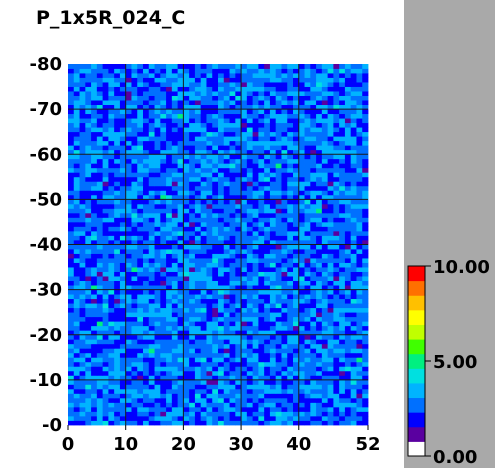 The height and width of the screenshot is (468, 495). What do you see at coordinates (45, 109) in the screenshot?
I see `y-tick-label: -70` at bounding box center [45, 109].